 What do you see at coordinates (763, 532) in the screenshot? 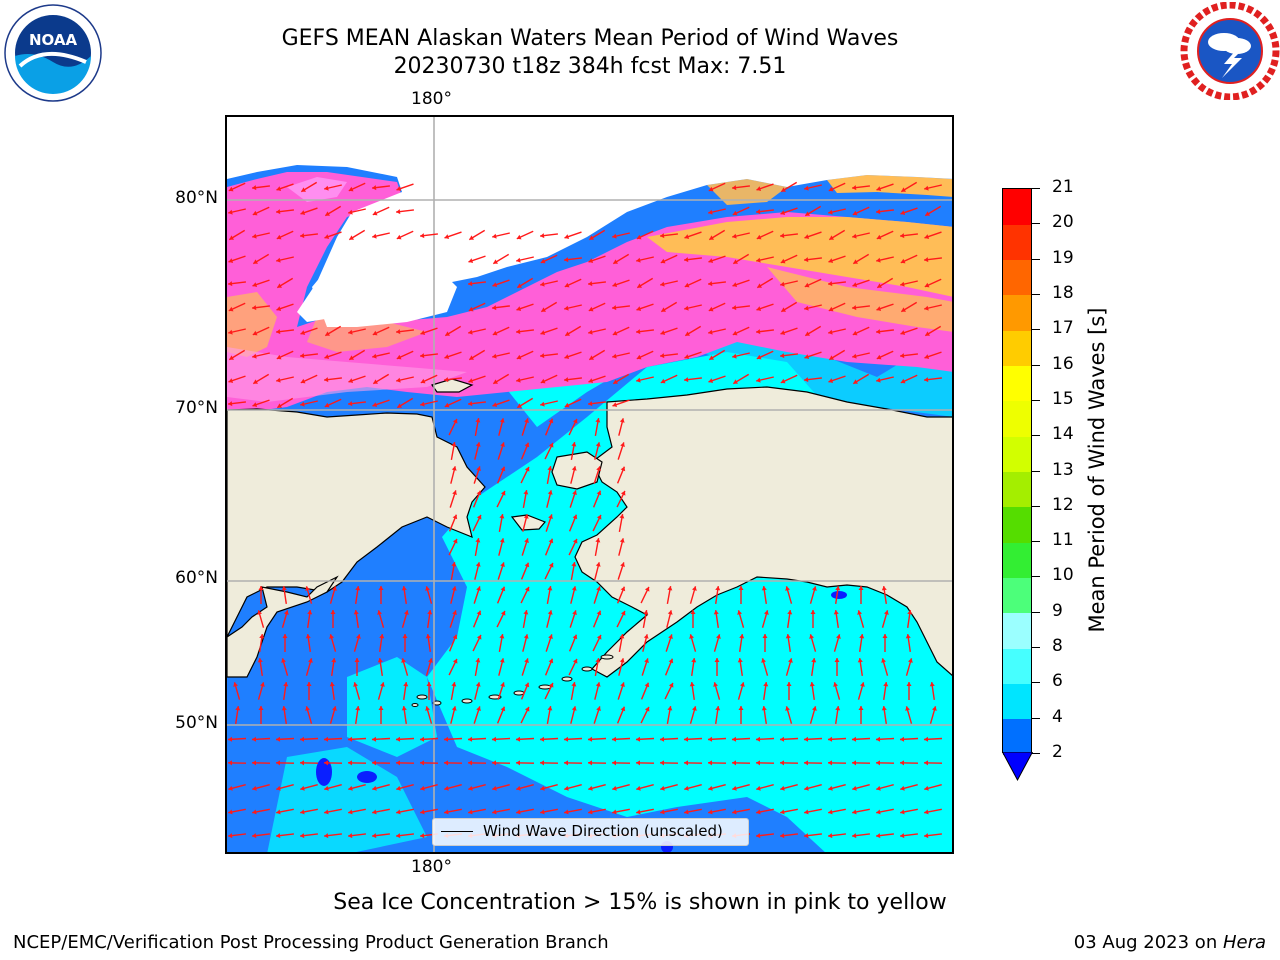
I see `alaska-landmass` at bounding box center [763, 532].